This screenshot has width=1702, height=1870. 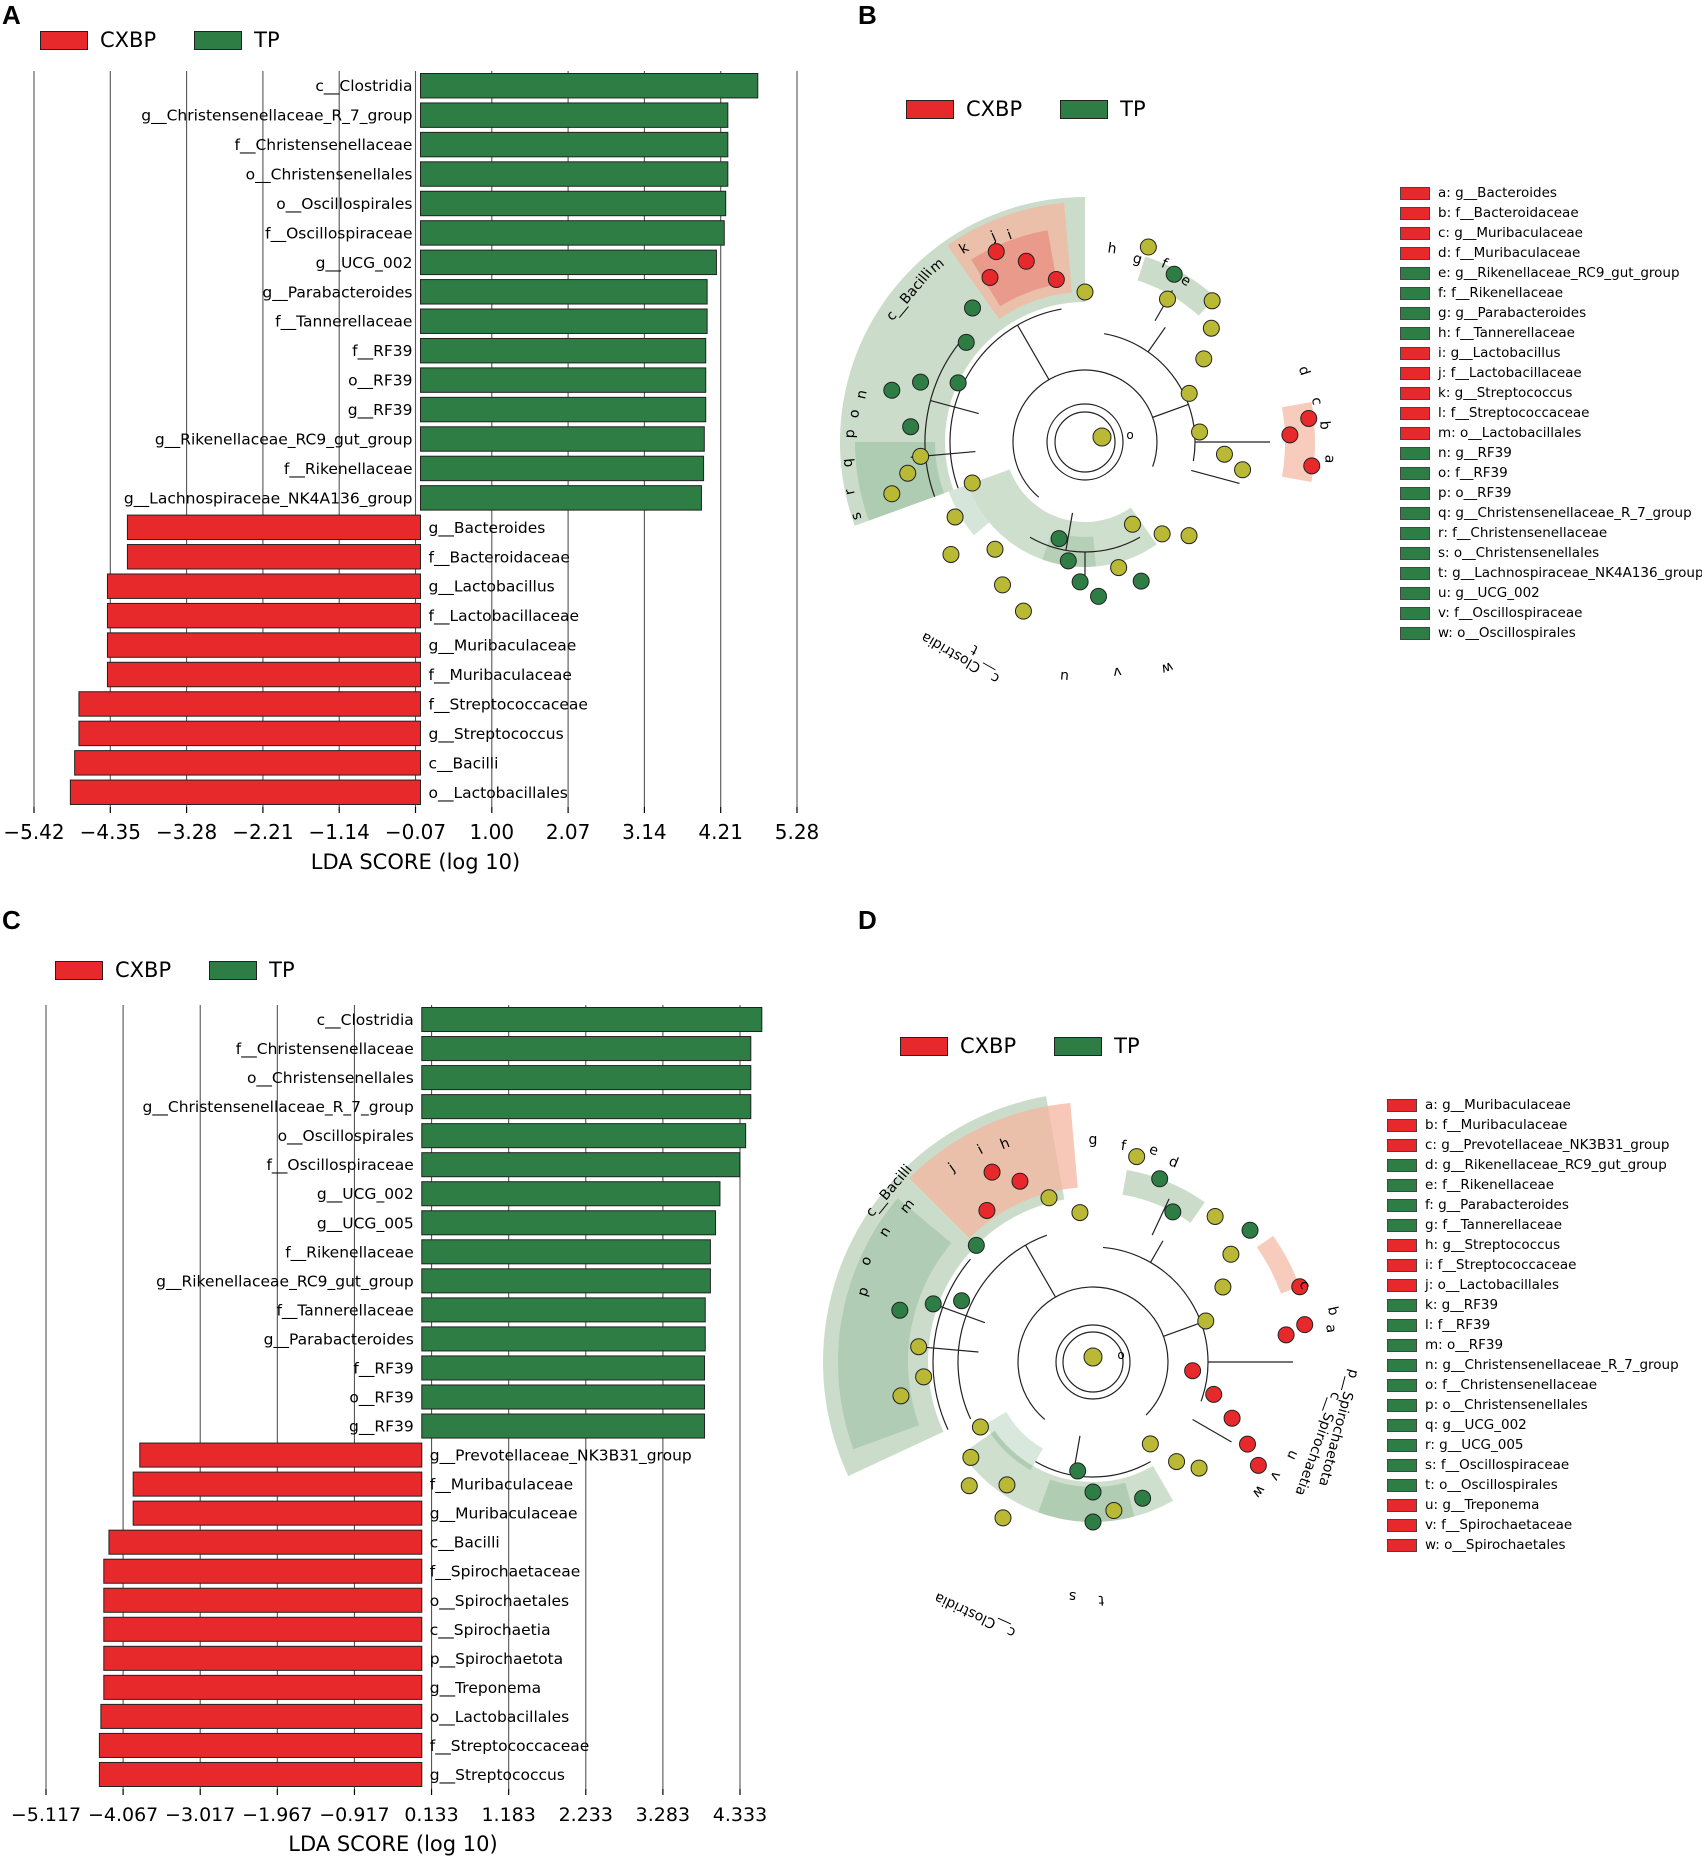 I want to click on x-tick-label: −0.07, so click(x=415, y=832).